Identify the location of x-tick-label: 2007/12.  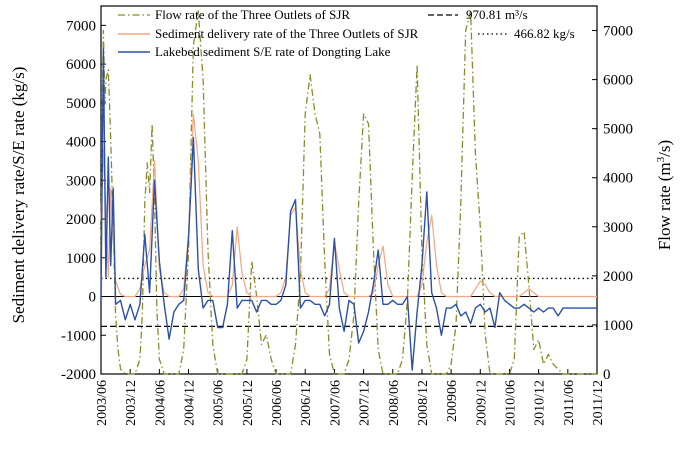
(365, 403).